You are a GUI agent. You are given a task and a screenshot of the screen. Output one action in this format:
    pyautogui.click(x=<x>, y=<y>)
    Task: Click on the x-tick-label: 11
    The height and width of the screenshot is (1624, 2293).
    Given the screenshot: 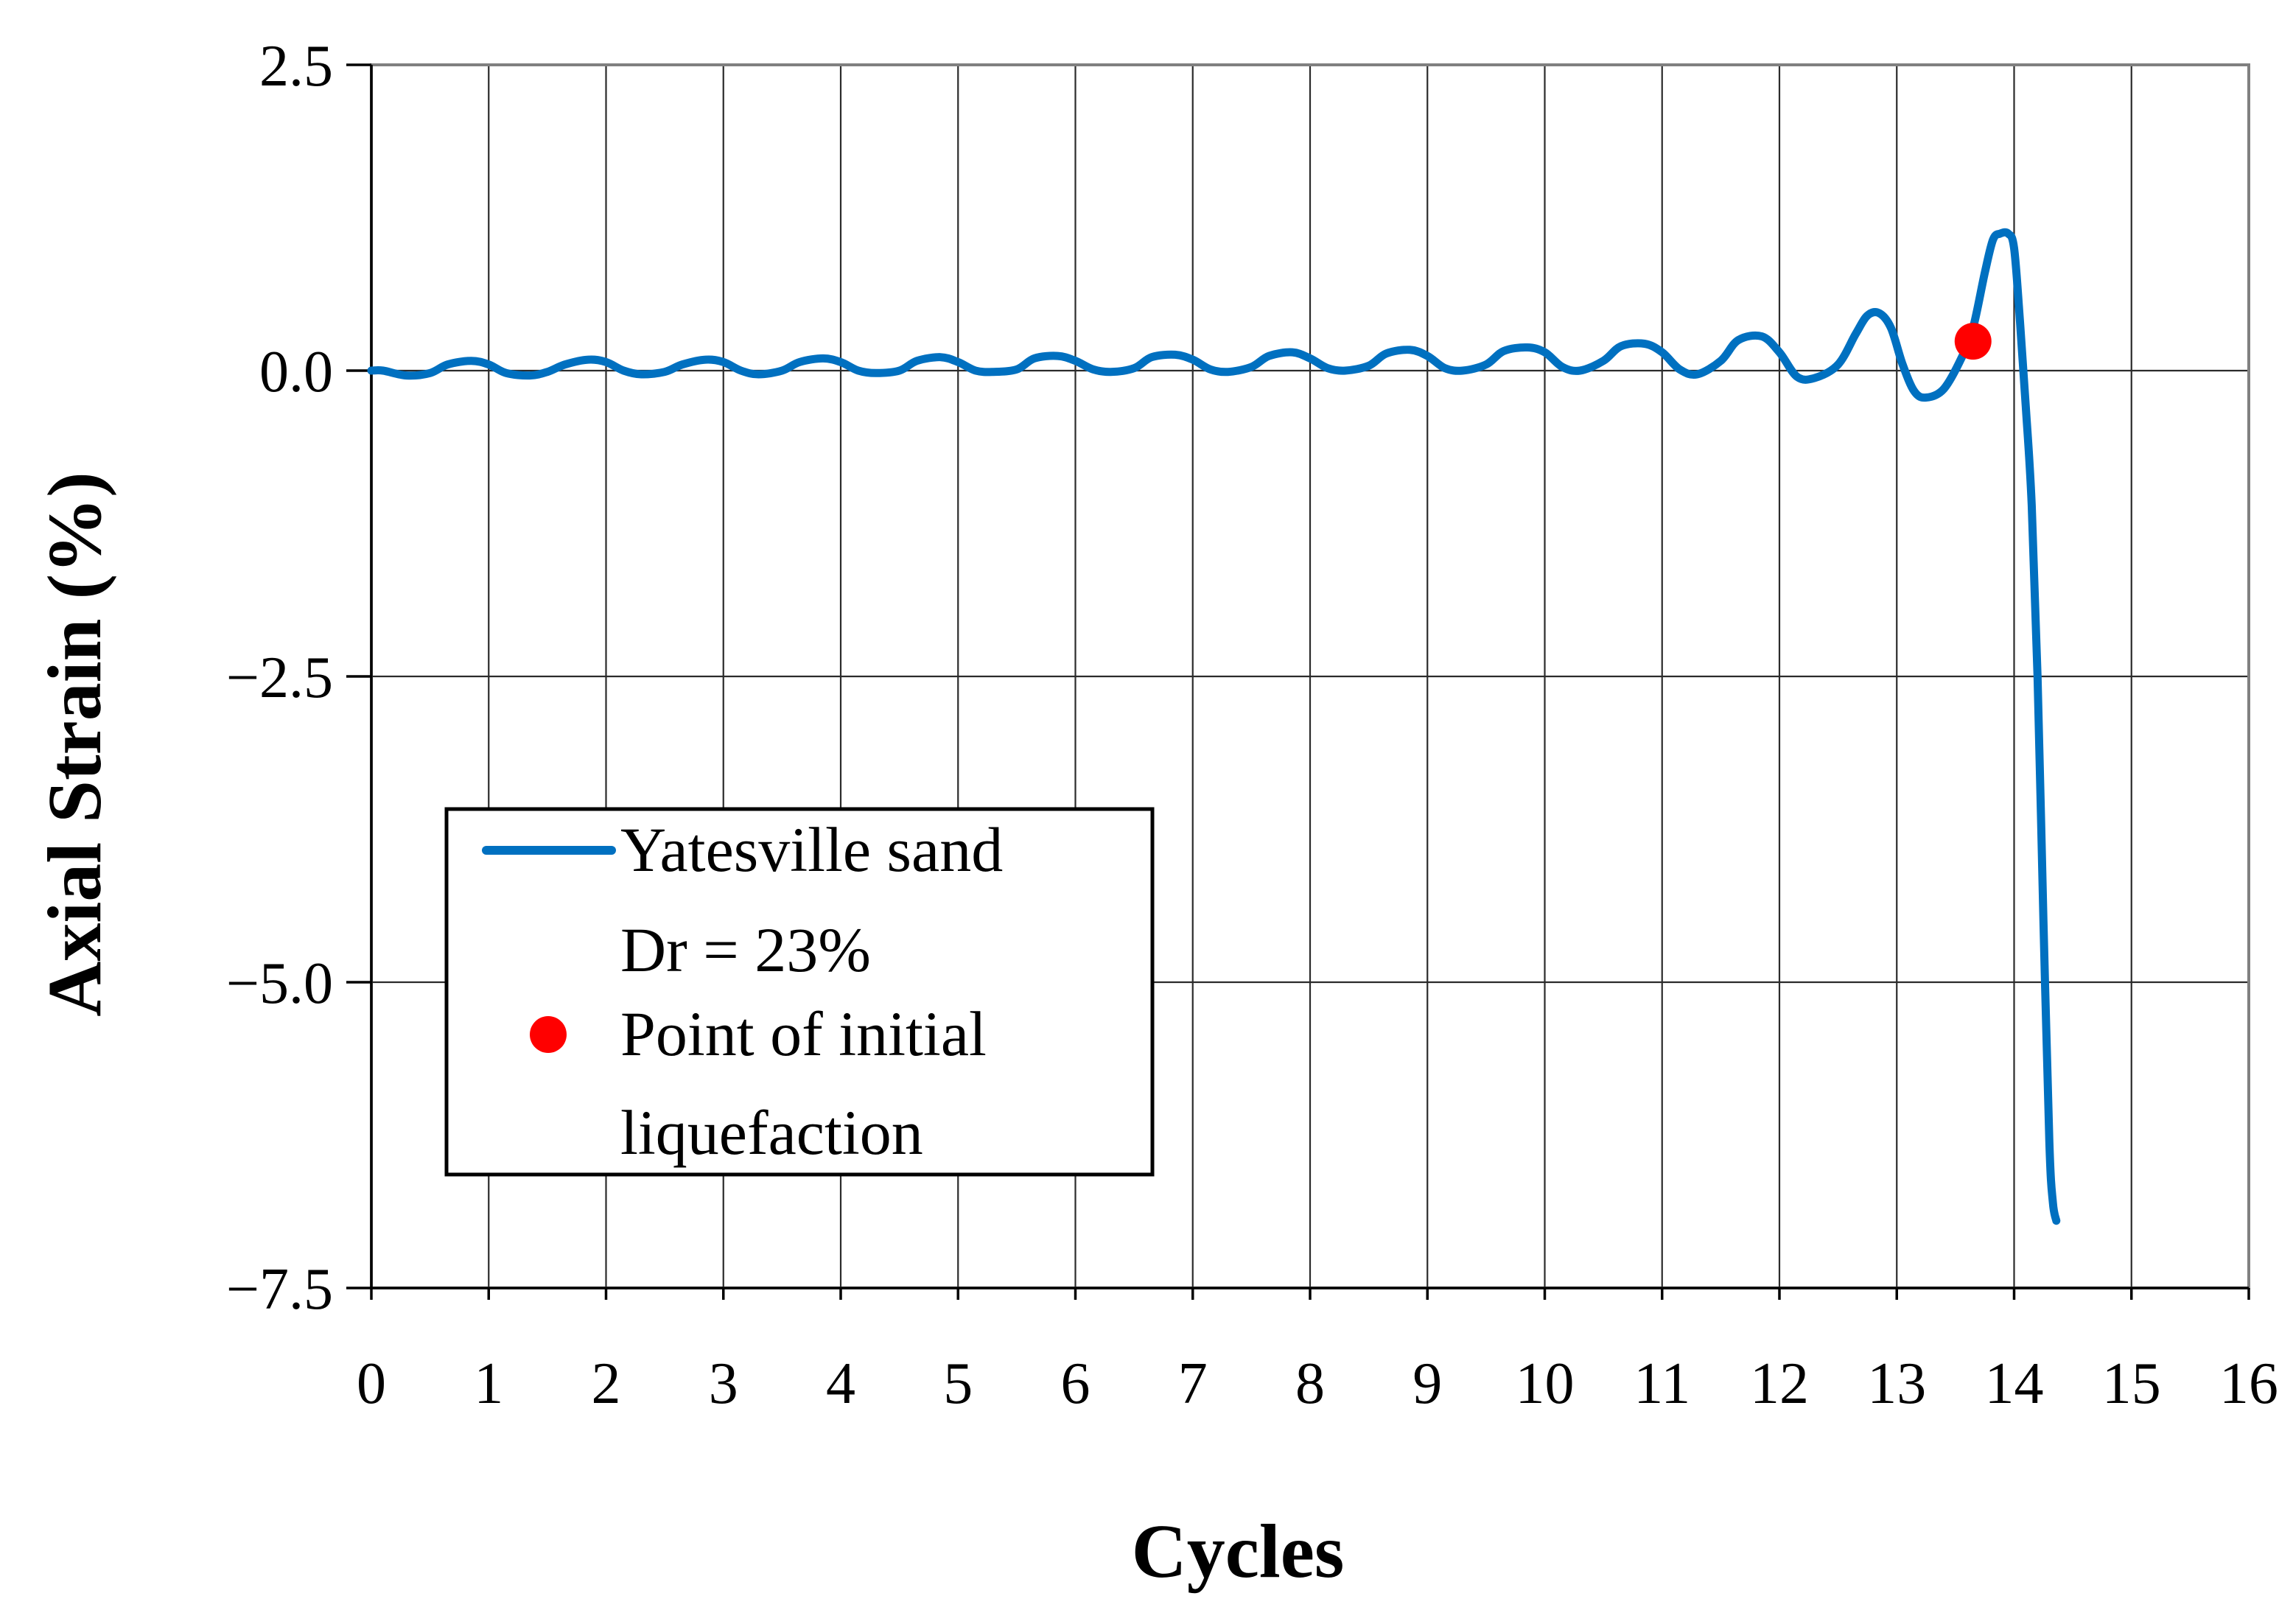 What is the action you would take?
    pyautogui.click(x=1662, y=1383)
    